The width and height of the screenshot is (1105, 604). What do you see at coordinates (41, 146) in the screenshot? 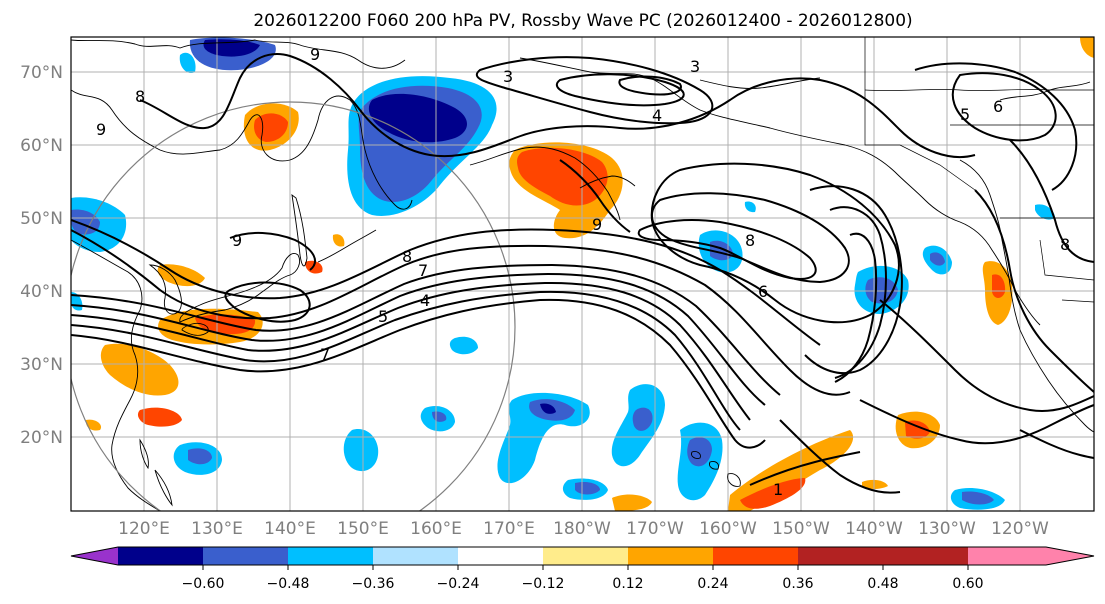
I see `lat-label: 60°N` at bounding box center [41, 146].